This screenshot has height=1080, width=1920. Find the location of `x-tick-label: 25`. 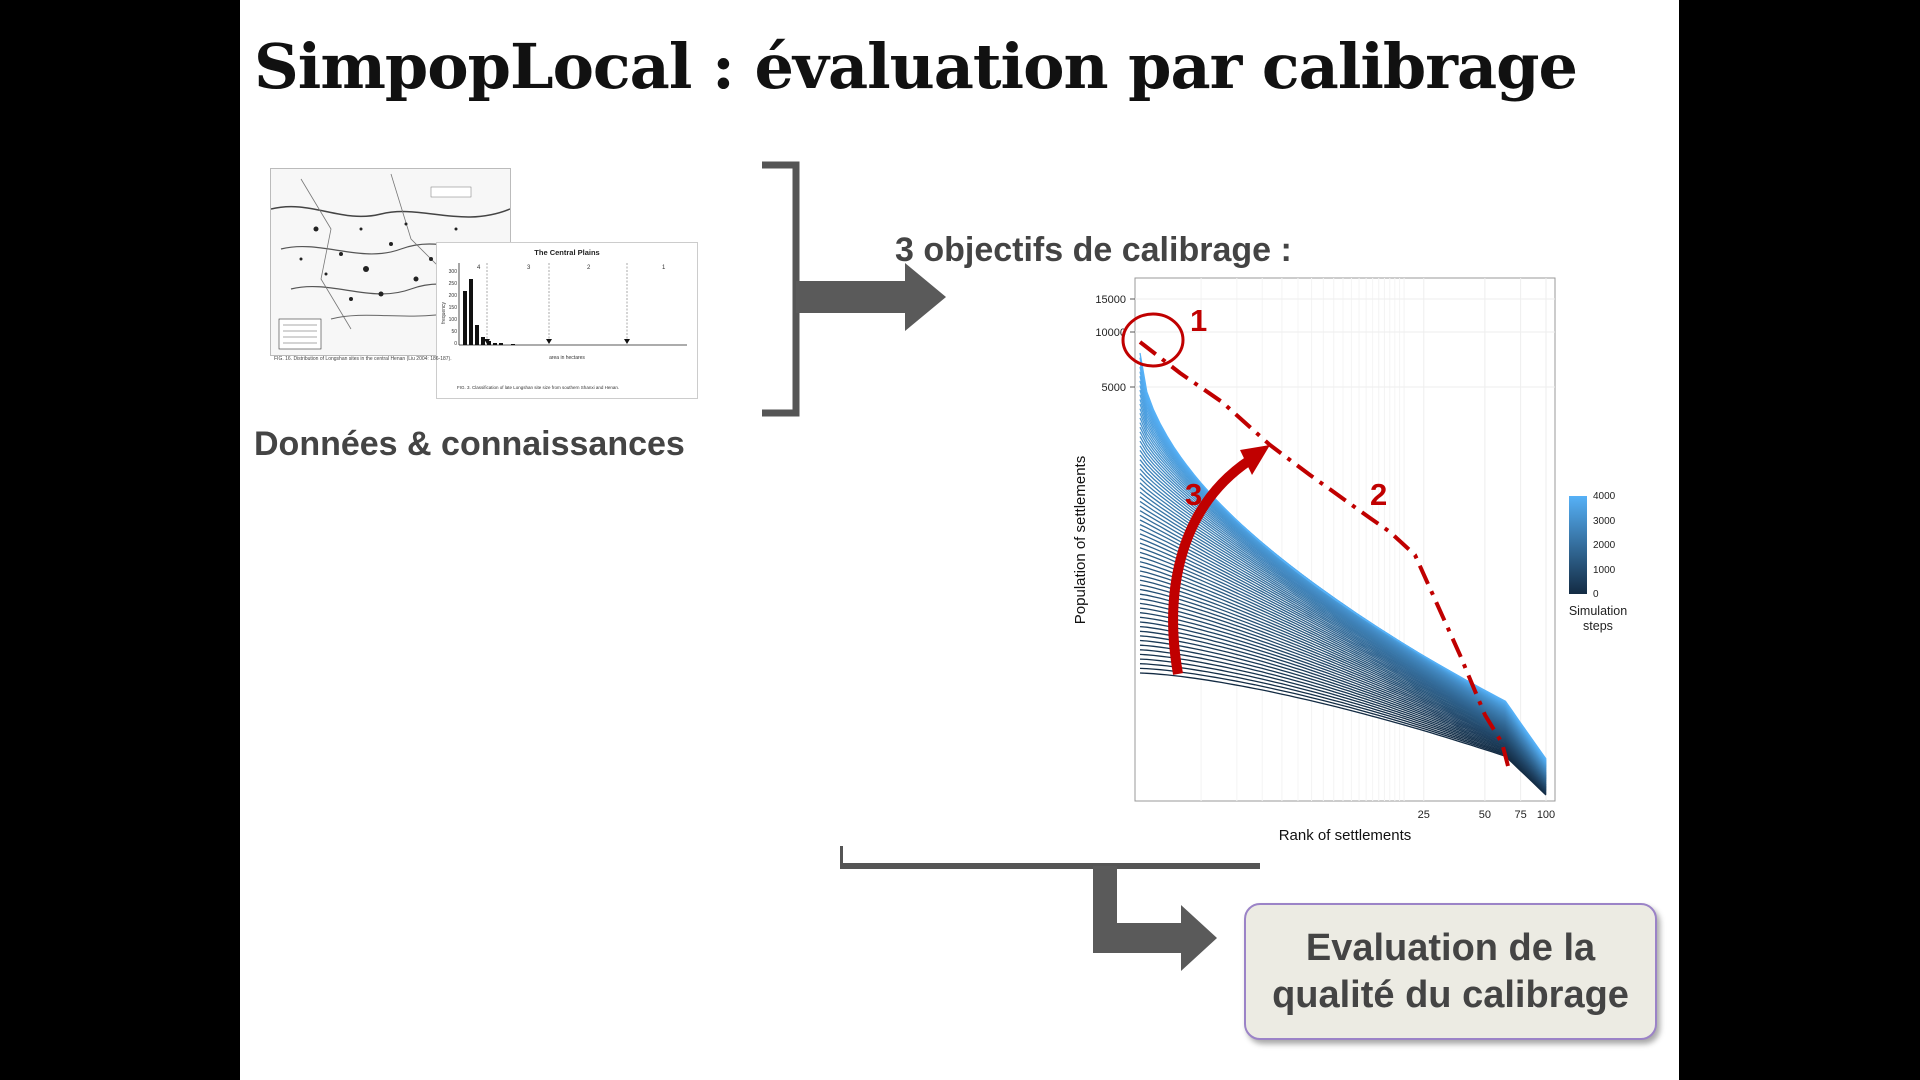

x-tick-label: 25 is located at coordinates (1424, 815).